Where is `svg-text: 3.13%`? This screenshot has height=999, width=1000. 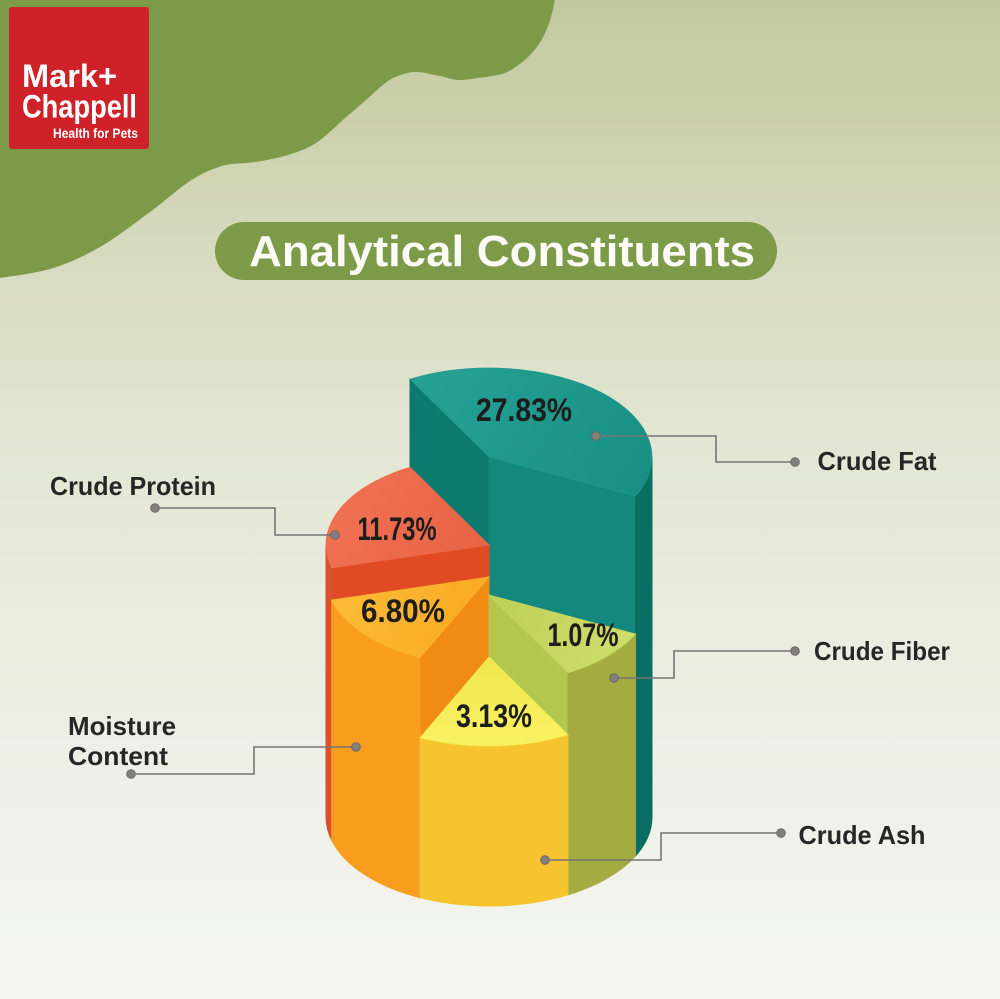
svg-text: 3.13% is located at coordinates (494, 716).